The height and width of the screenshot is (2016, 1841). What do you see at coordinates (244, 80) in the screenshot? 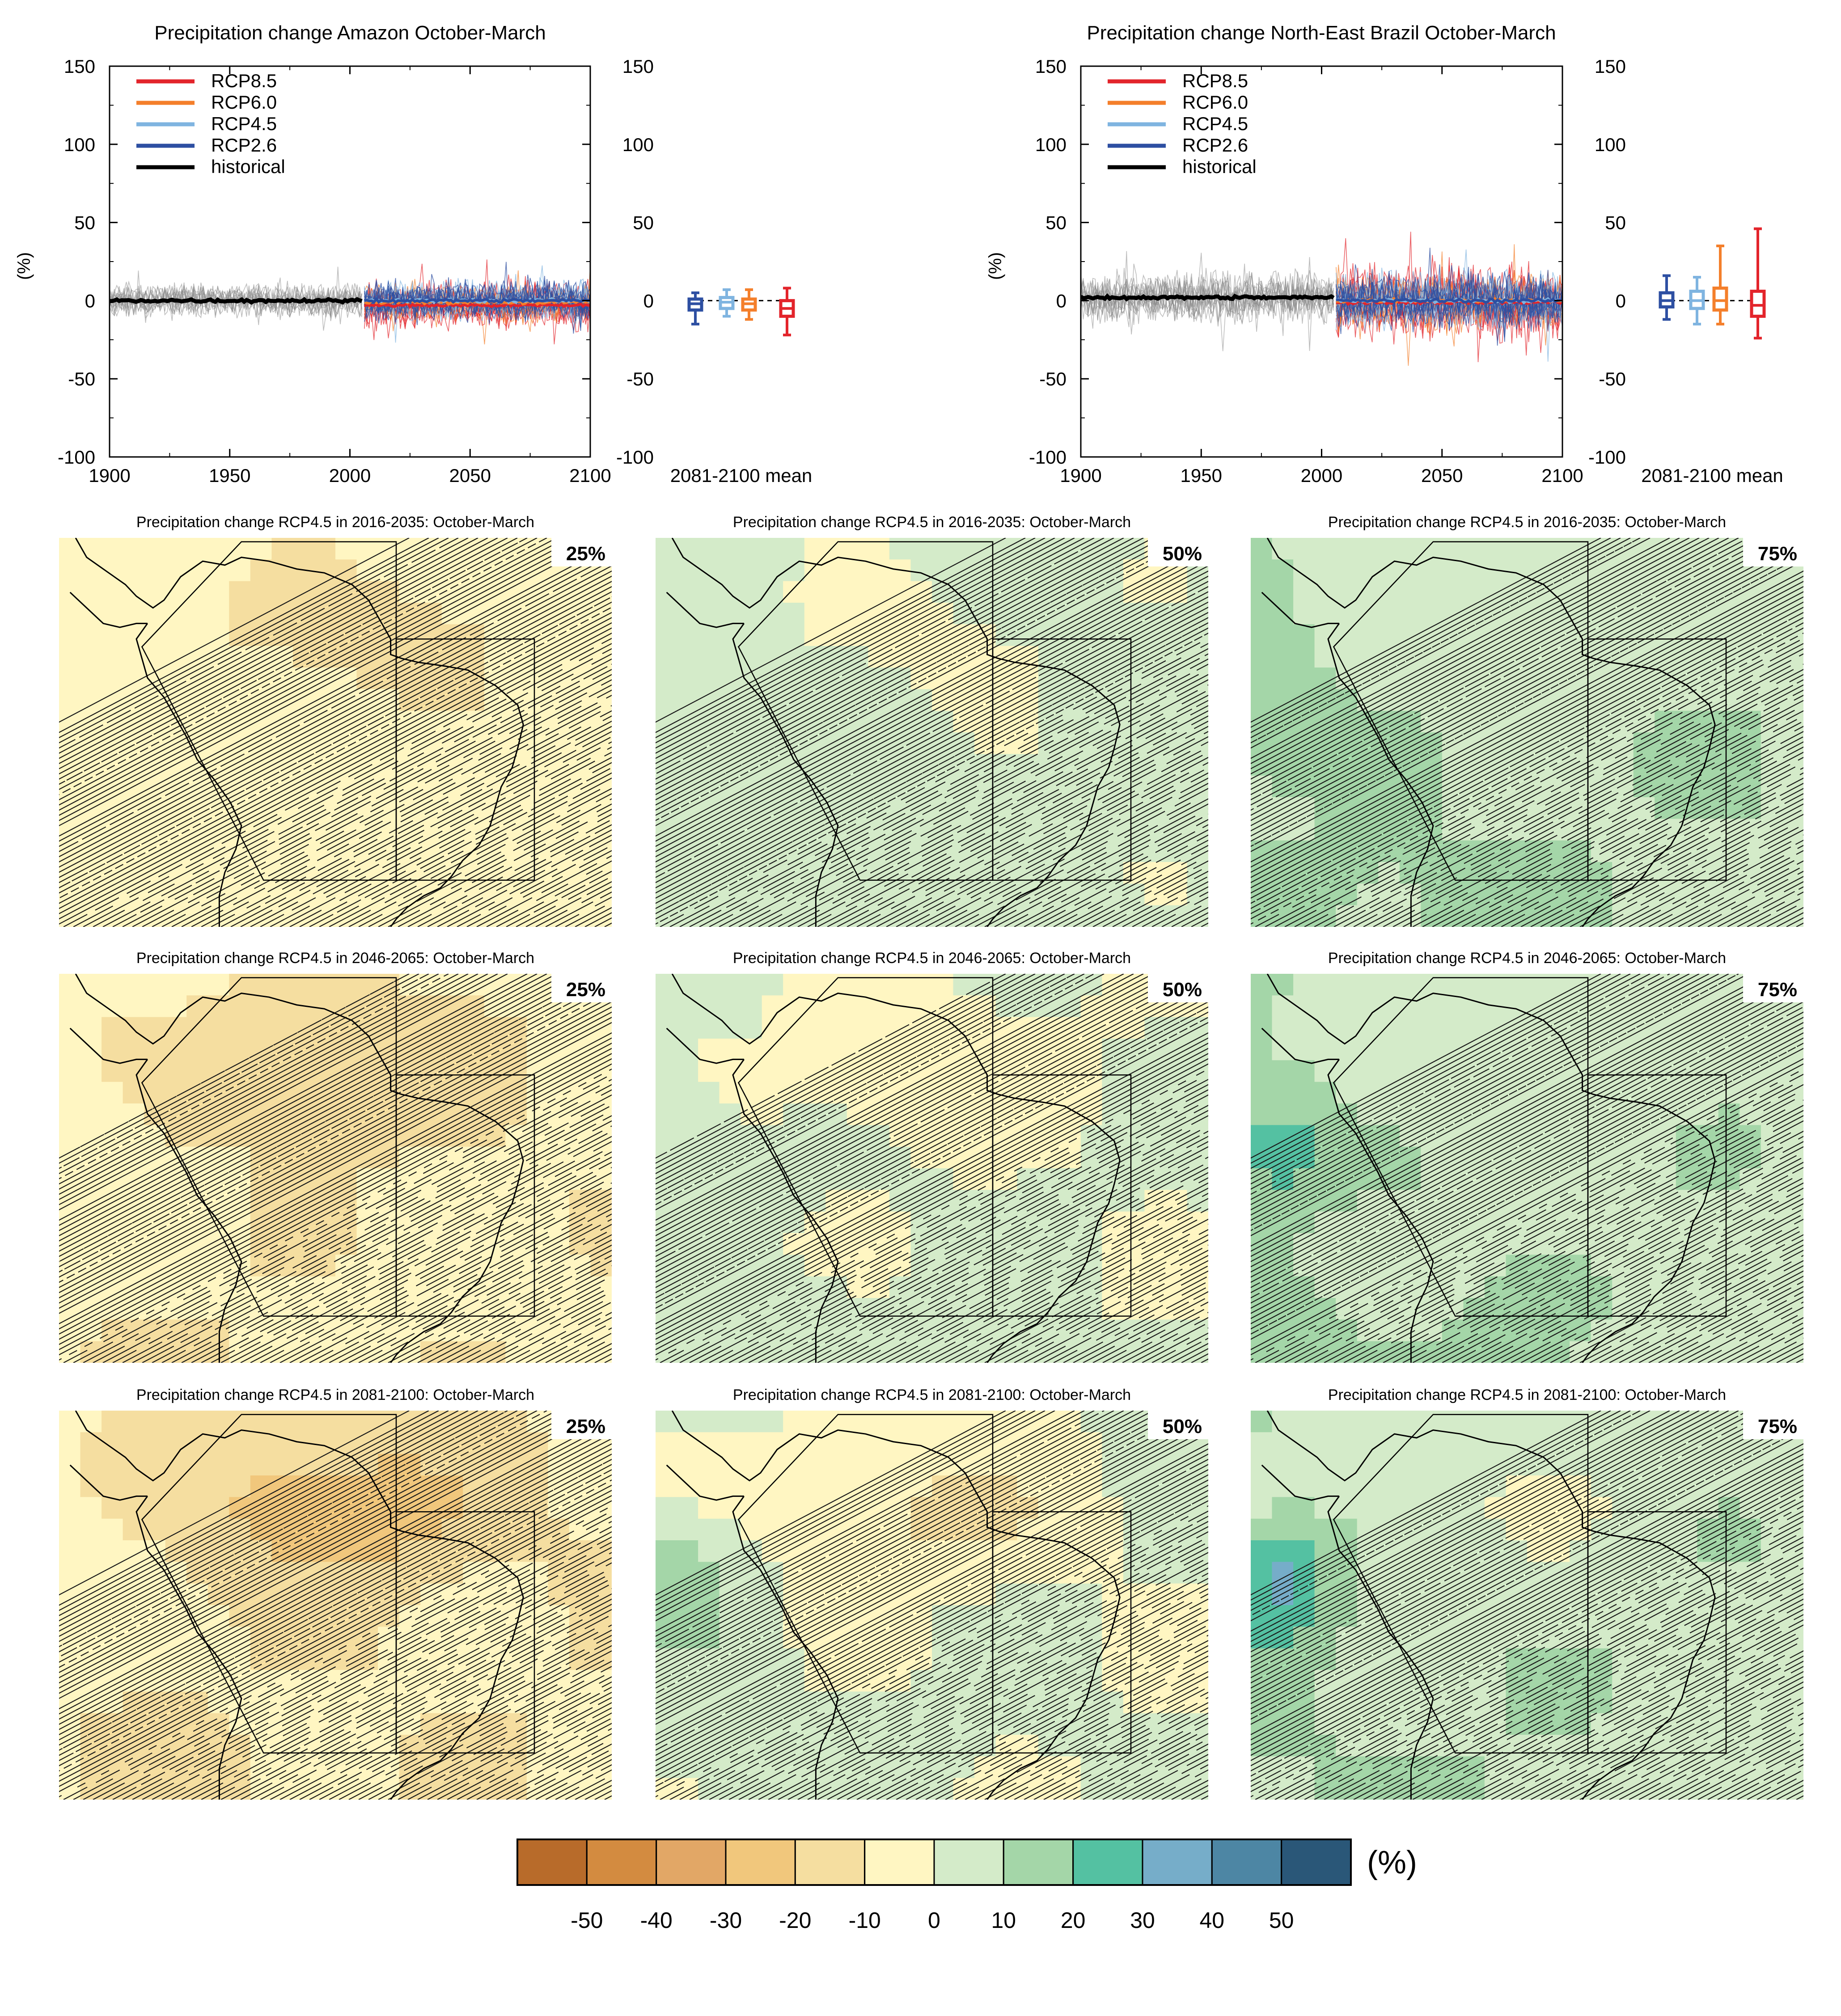
I see `legend-label: RCP8.5` at bounding box center [244, 80].